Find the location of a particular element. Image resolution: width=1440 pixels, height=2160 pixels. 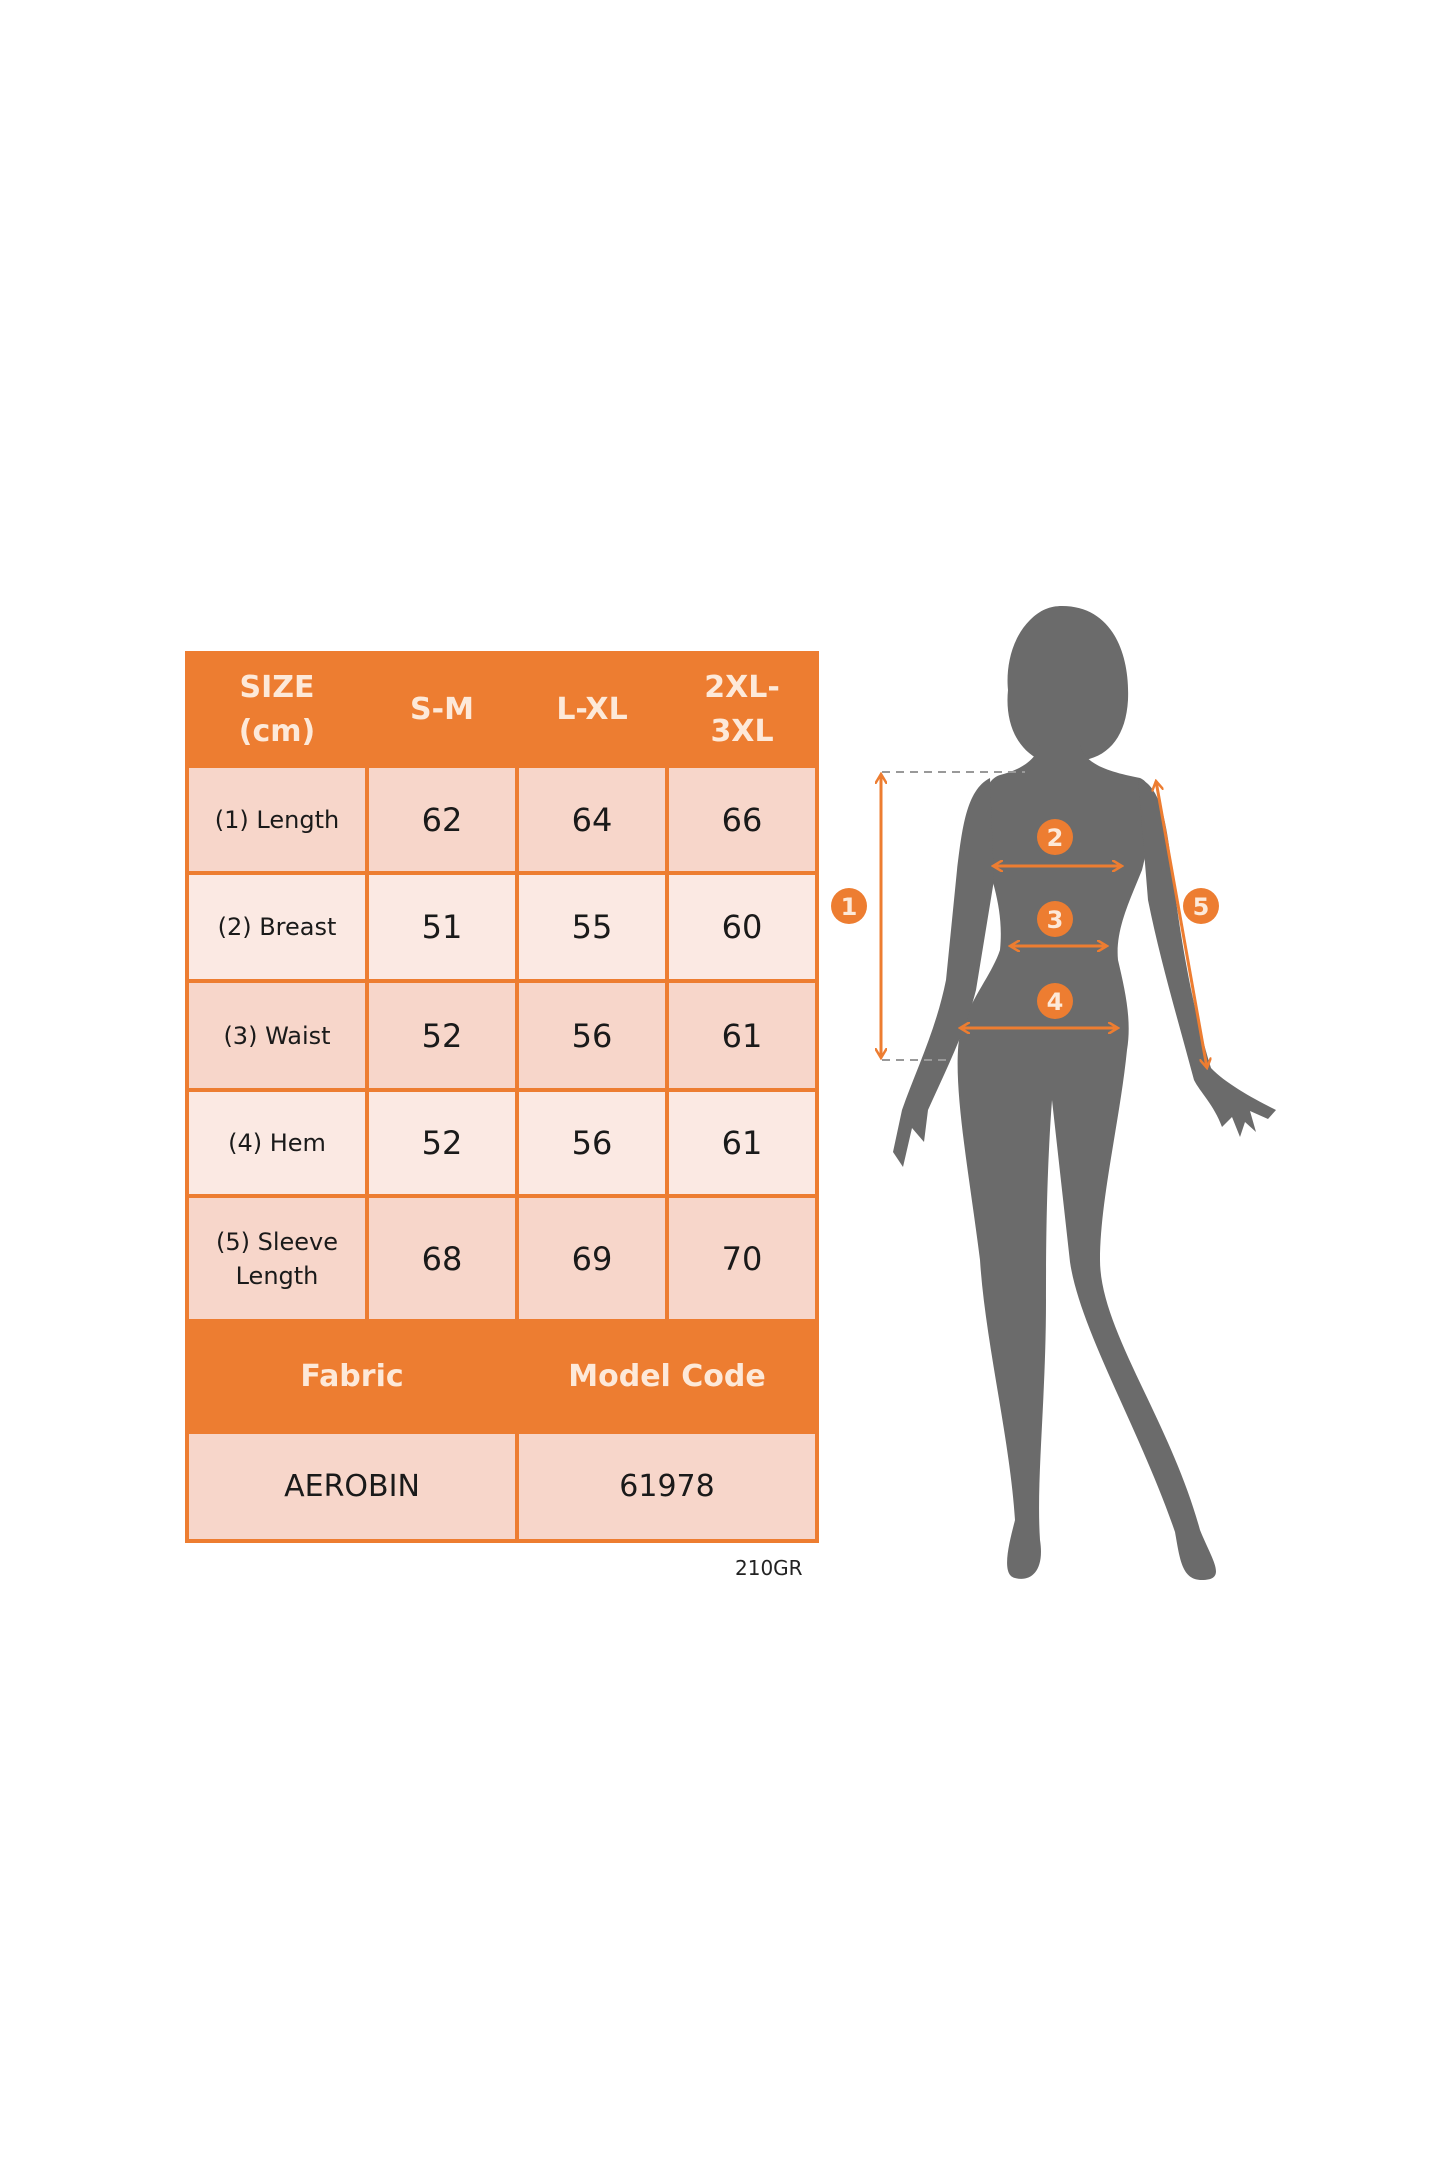

sleeve-arrow is located at coordinates (1181, 924).